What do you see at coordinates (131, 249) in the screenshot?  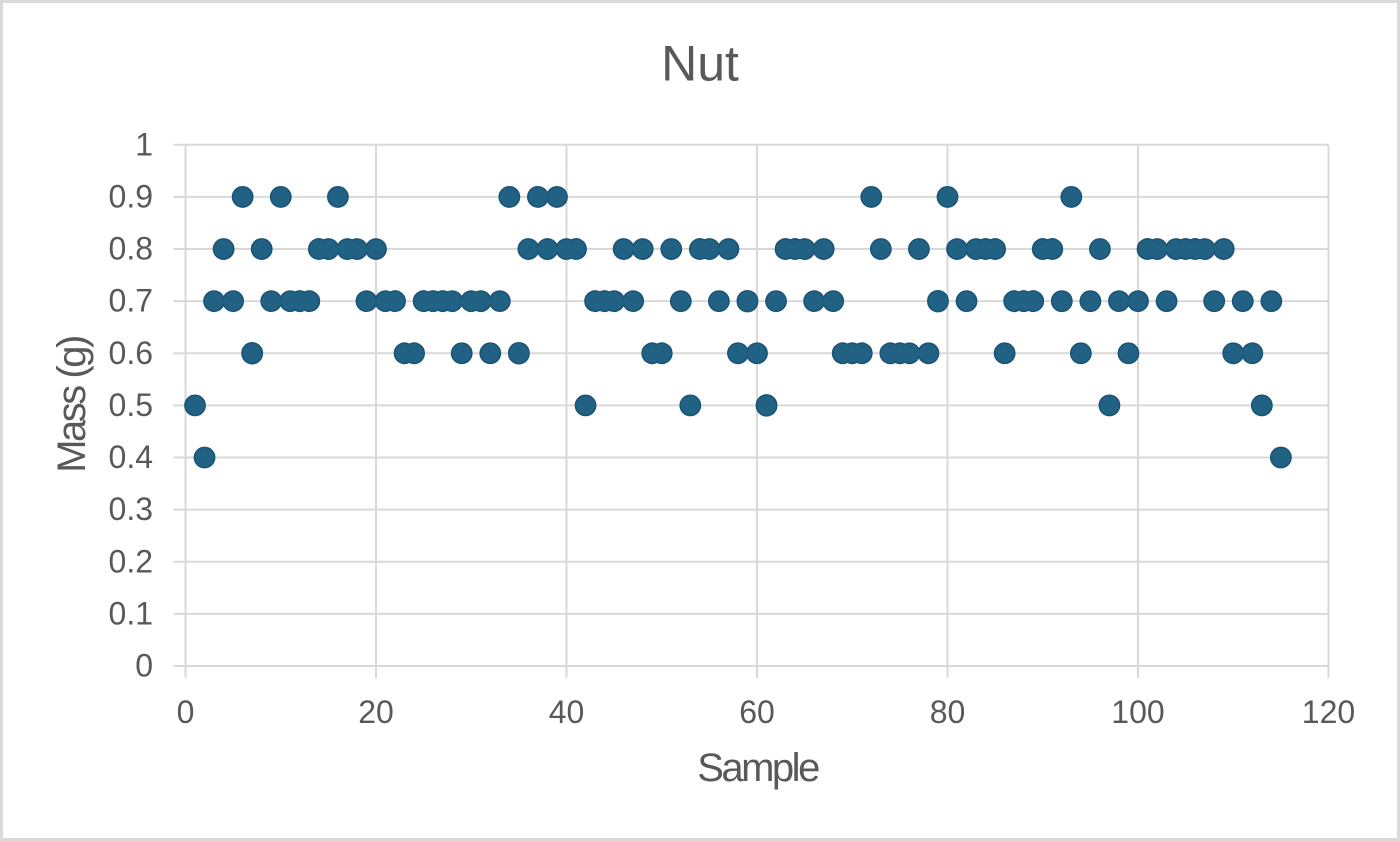 I see `svg-text: 0.8` at bounding box center [131, 249].